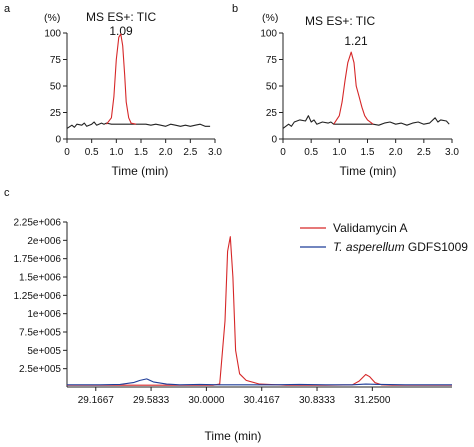 This screenshot has height=447, width=474. I want to click on x-tick-label-b: 1.0, so click(339, 152).